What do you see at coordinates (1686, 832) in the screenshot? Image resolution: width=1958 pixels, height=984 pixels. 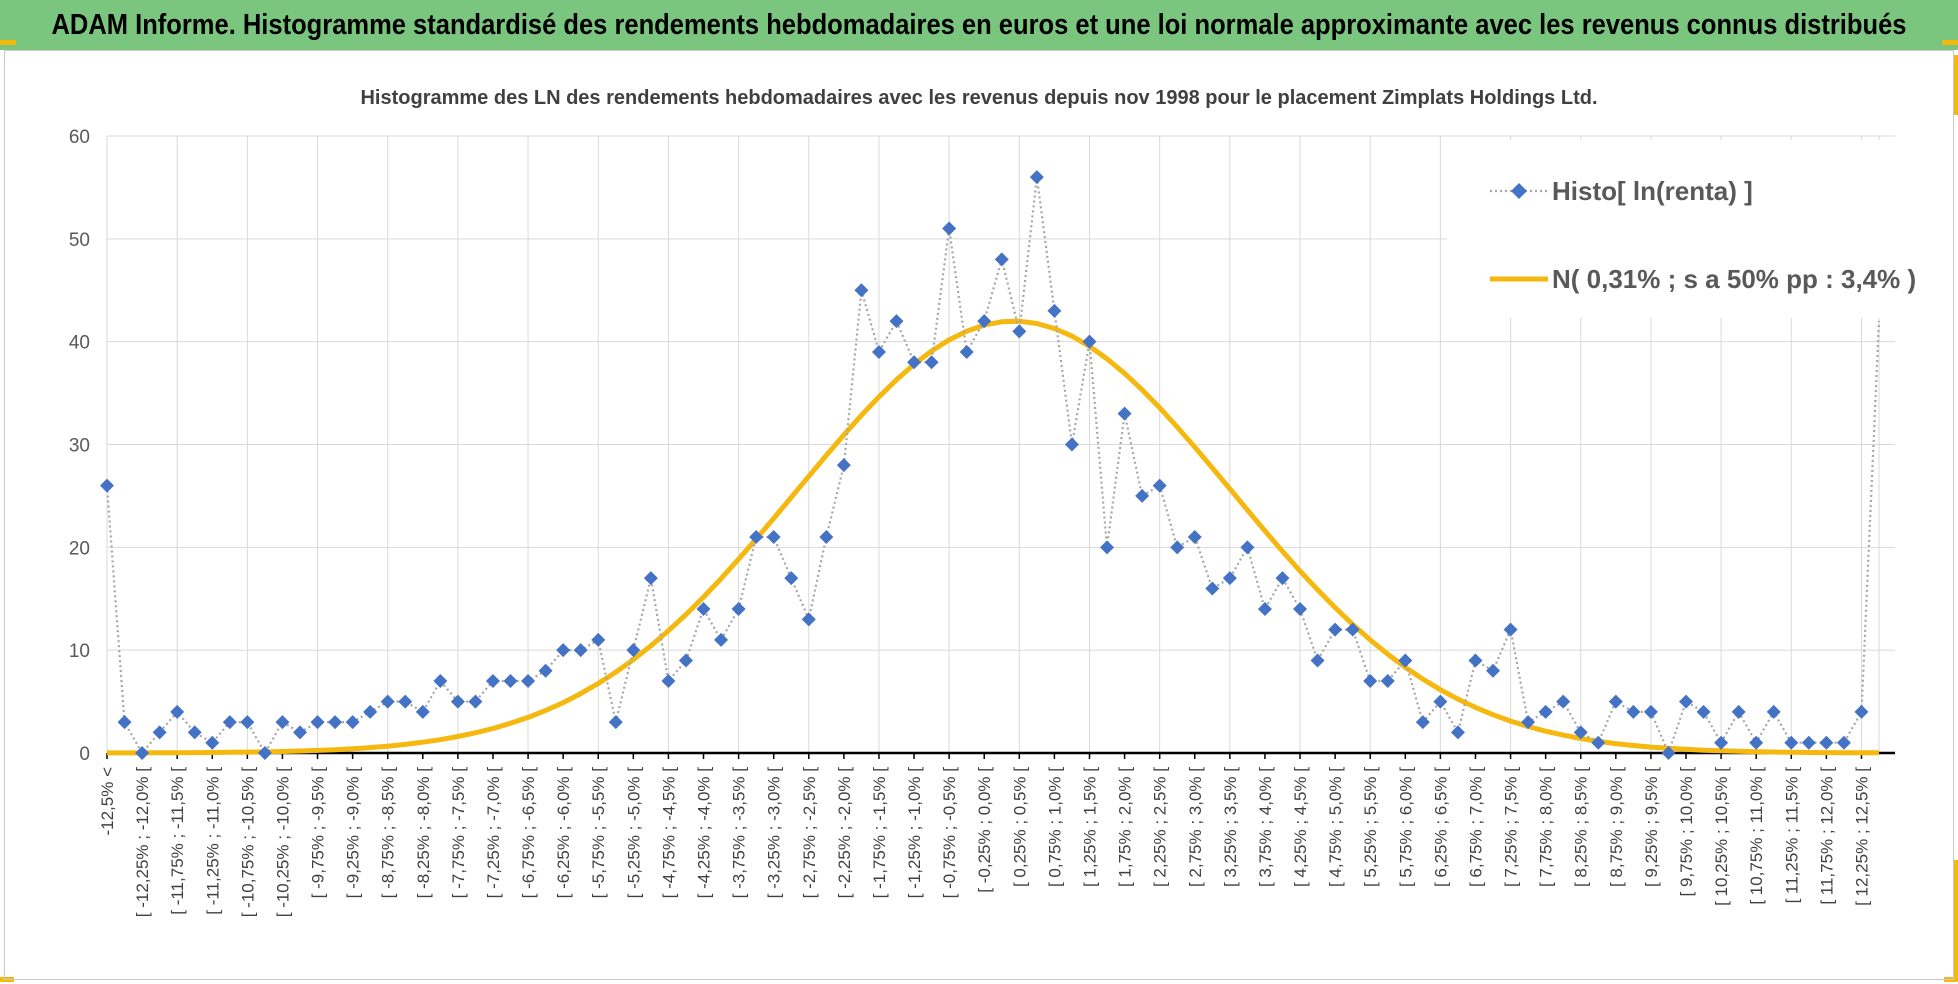 I see `x-category-label: [ 9,75% ; 10,0% [` at bounding box center [1686, 832].